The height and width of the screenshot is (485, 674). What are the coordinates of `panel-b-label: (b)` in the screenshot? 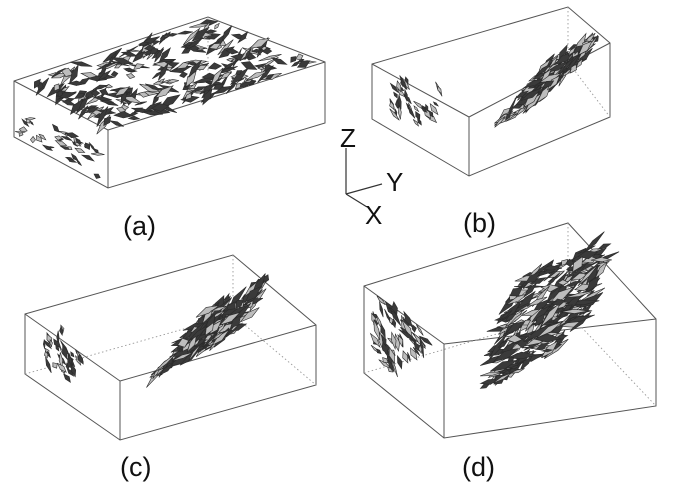 It's located at (479, 223).